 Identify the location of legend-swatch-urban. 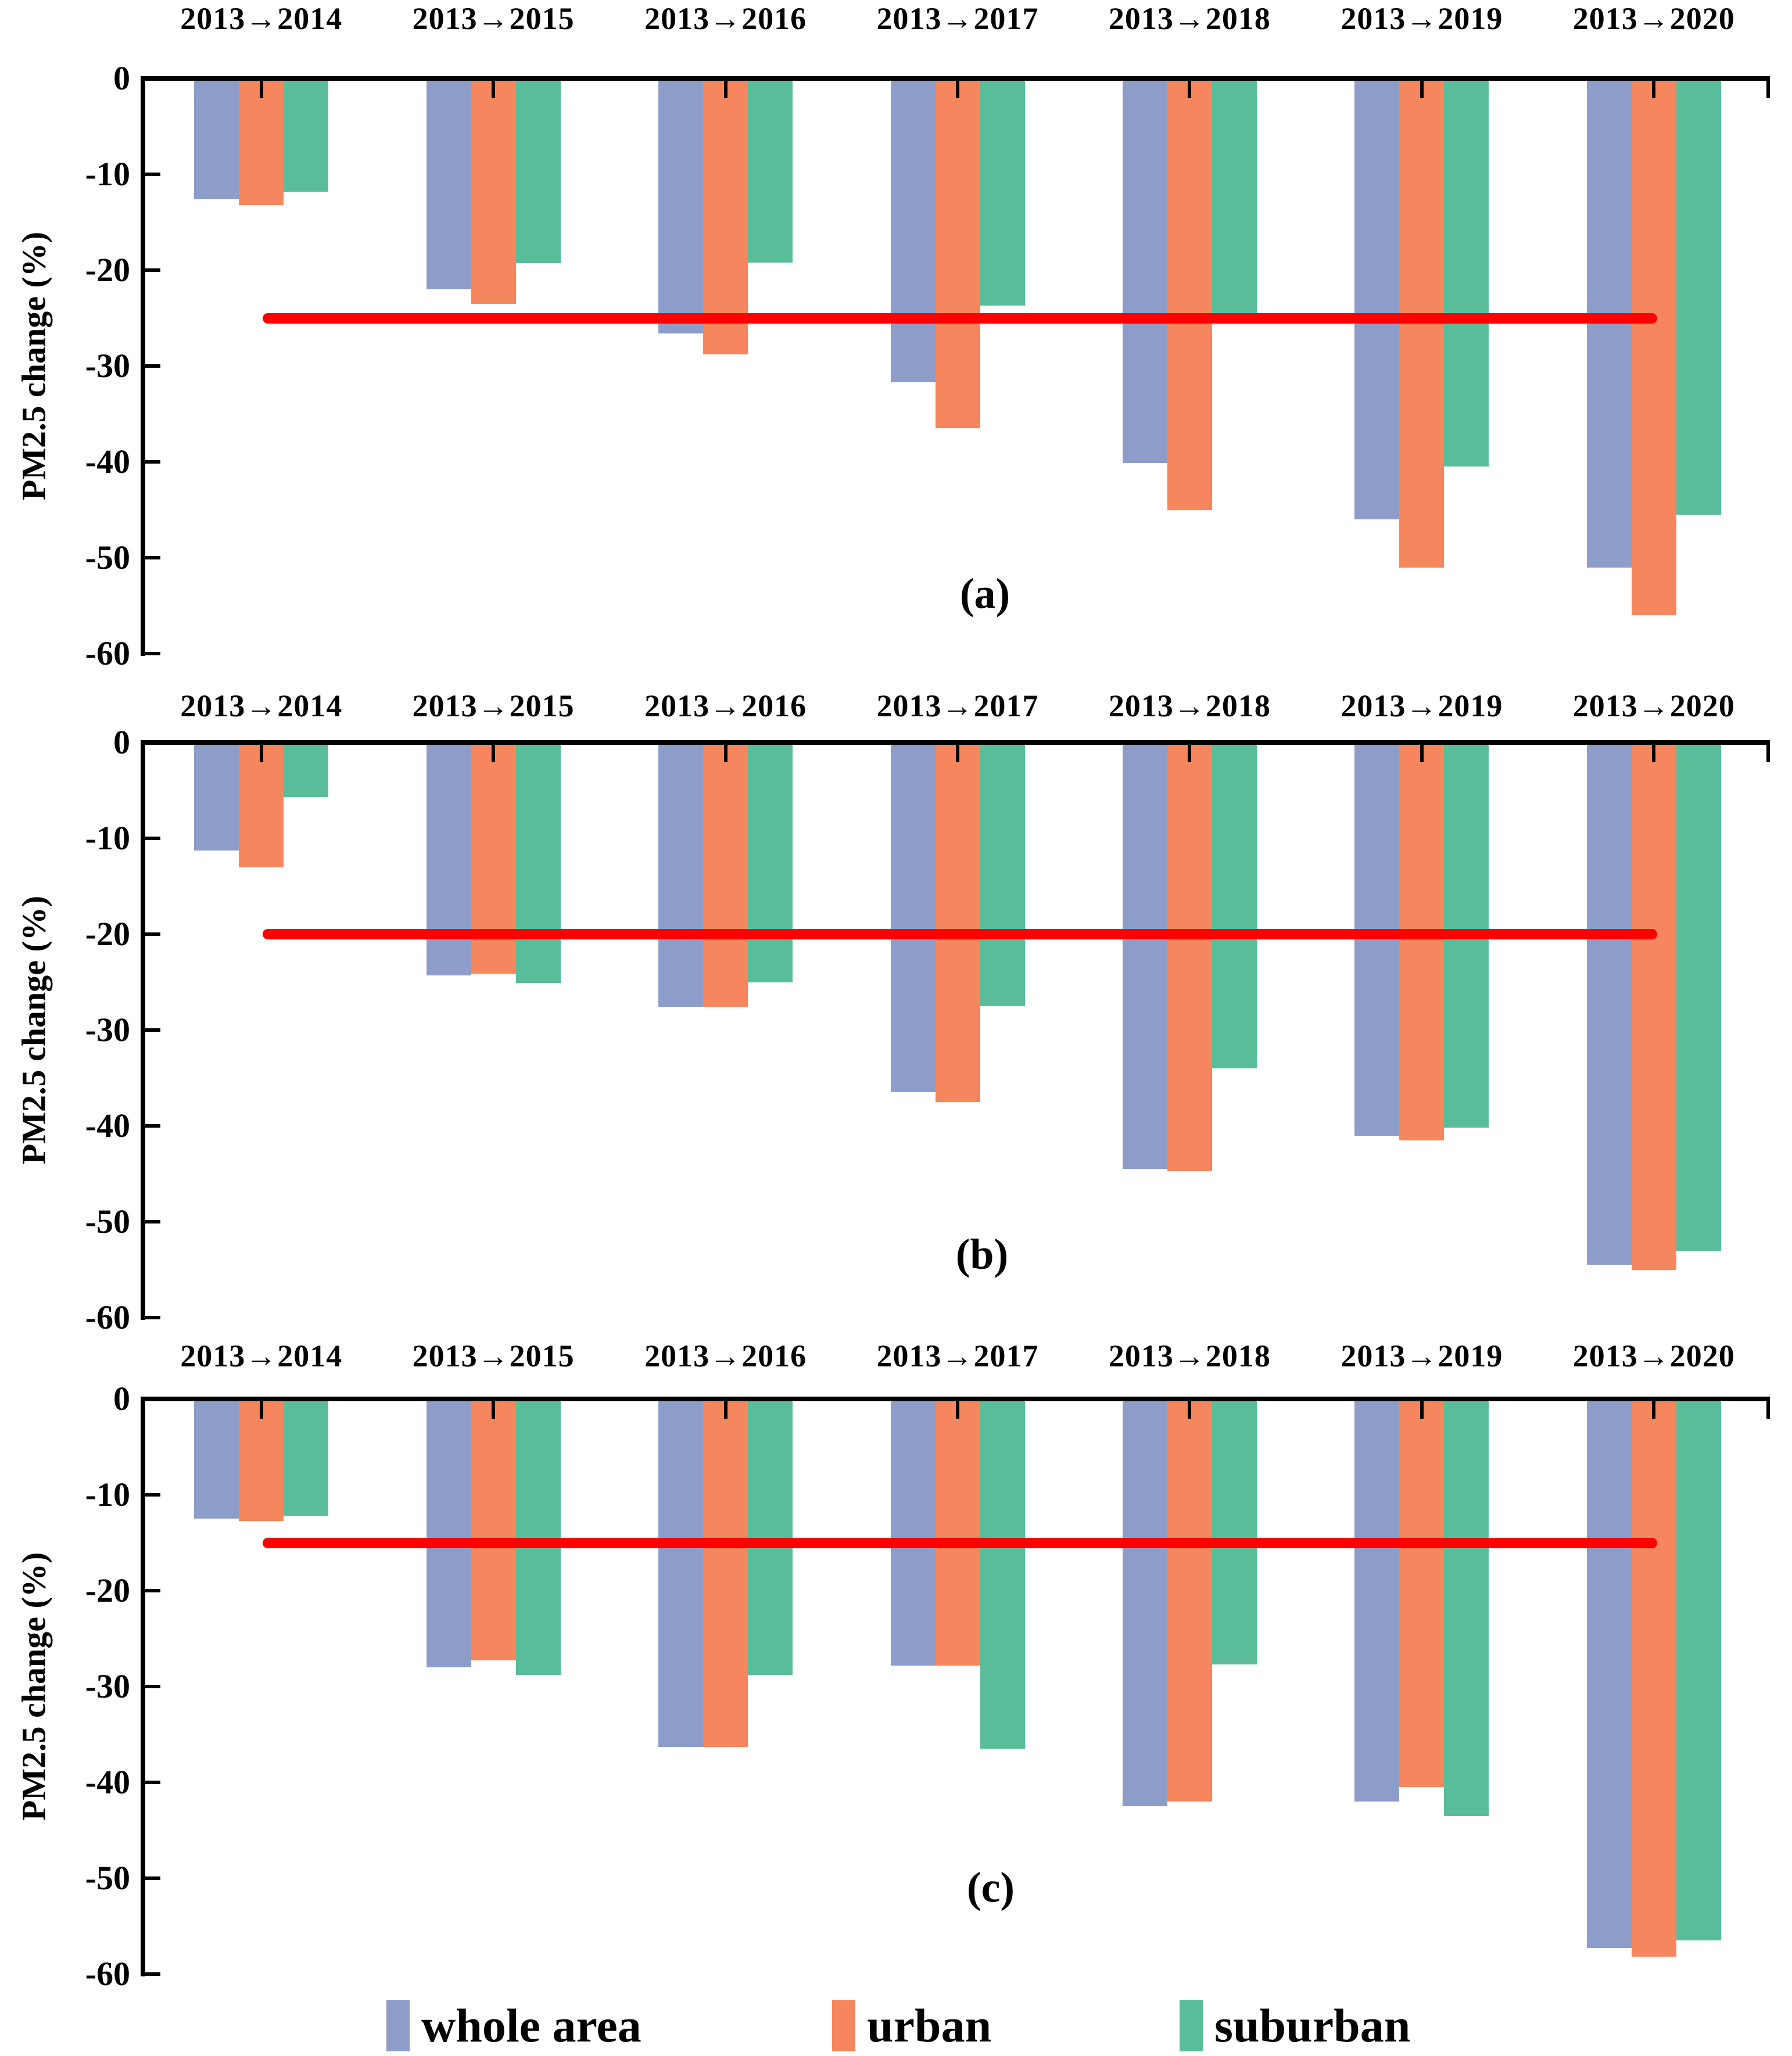
(844, 2025).